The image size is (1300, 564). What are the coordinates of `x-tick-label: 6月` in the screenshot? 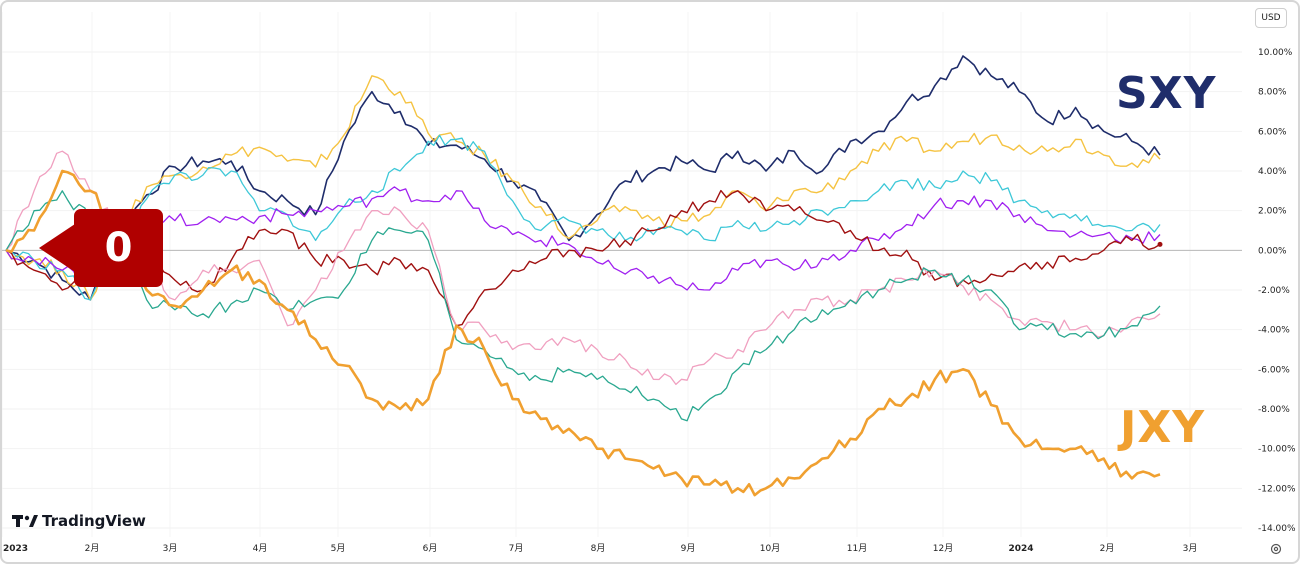 It's located at (430, 548).